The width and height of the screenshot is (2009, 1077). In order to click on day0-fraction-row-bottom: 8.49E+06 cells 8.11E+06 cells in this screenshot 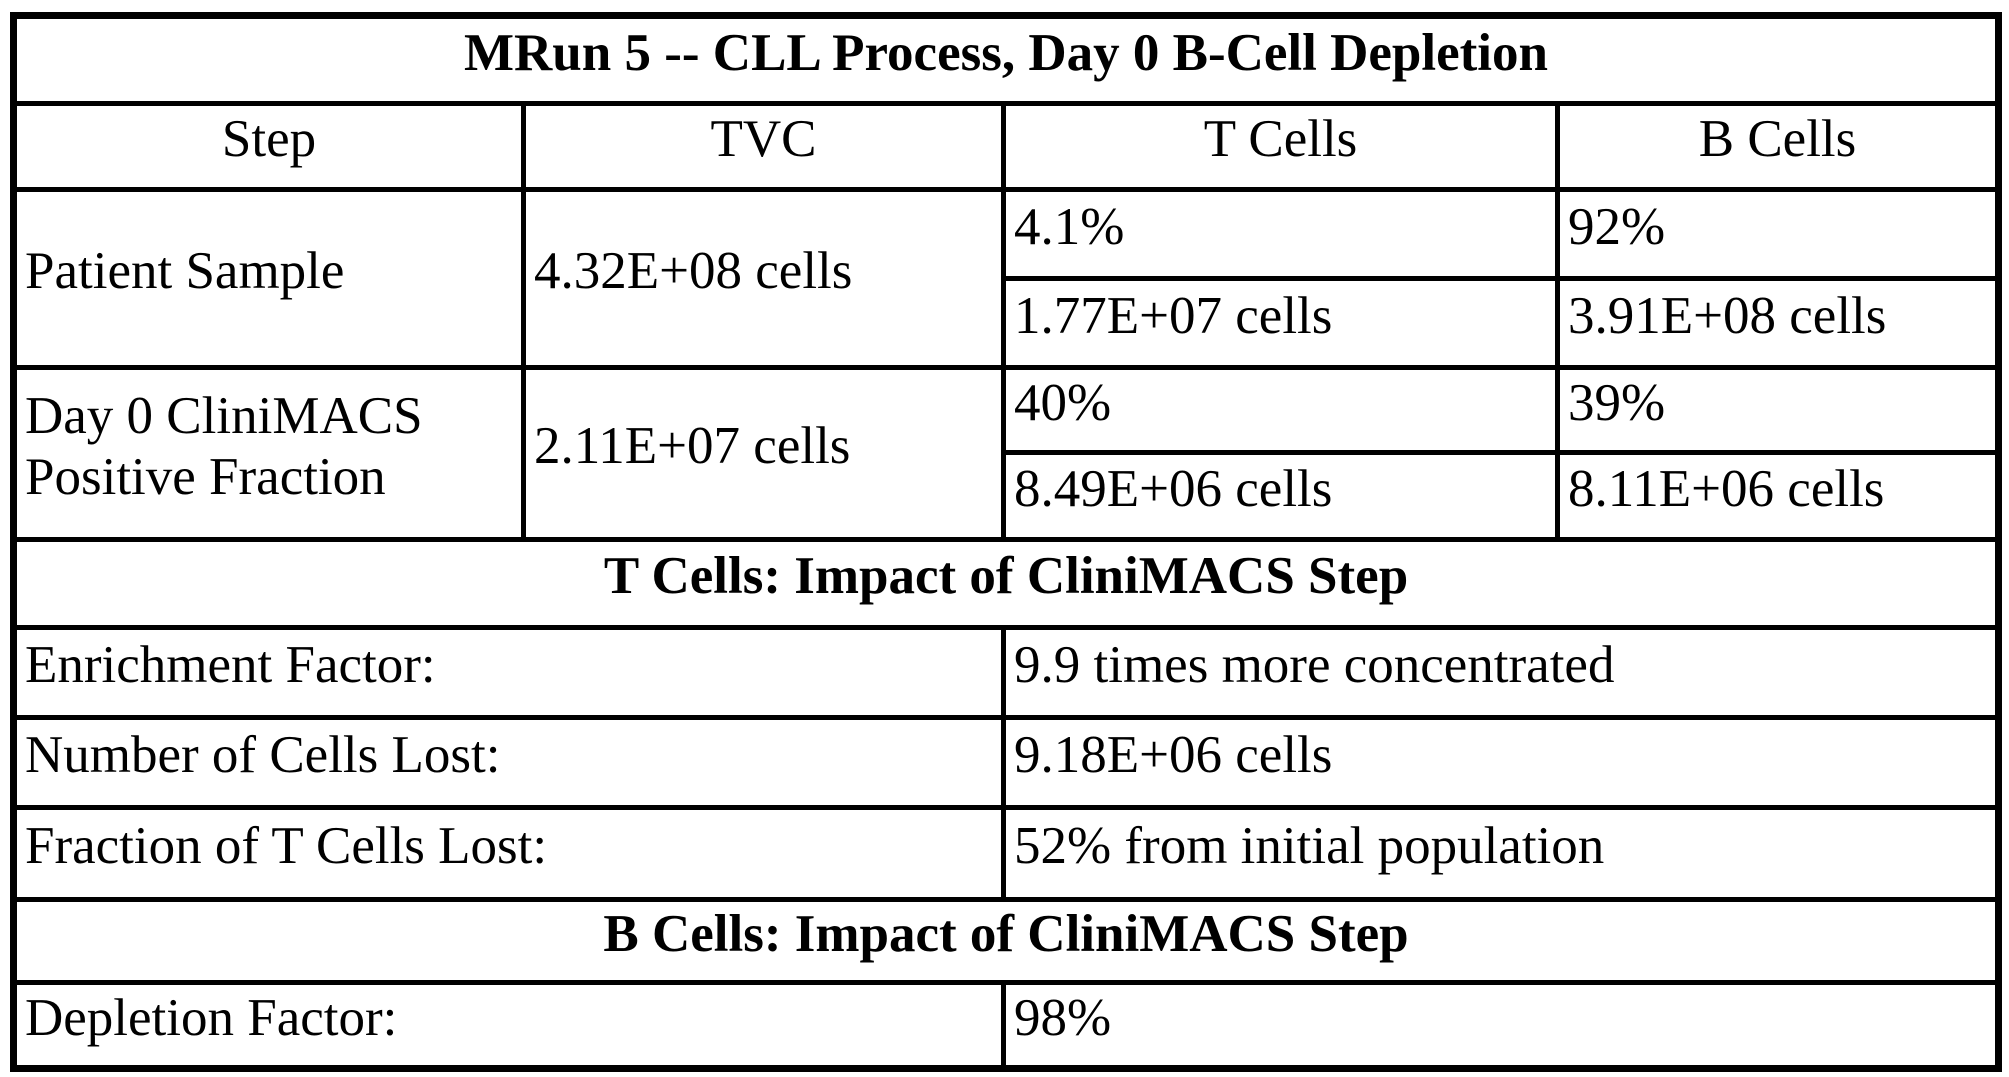, I will do `click(1007, 496)`.